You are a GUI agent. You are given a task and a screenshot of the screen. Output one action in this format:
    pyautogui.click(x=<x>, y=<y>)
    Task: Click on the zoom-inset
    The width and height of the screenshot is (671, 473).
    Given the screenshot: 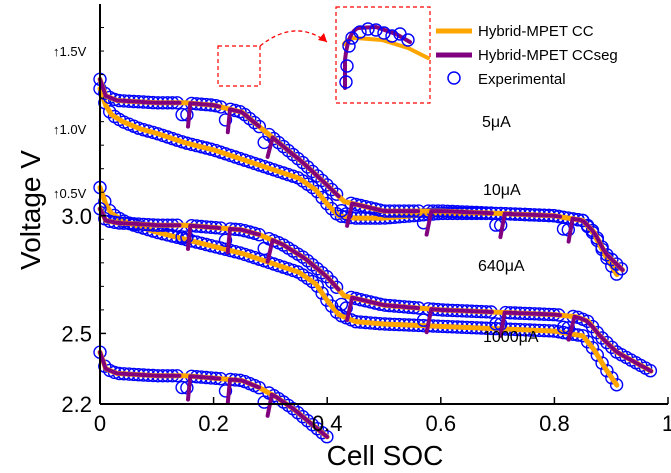 What is the action you would take?
    pyautogui.click(x=384, y=56)
    